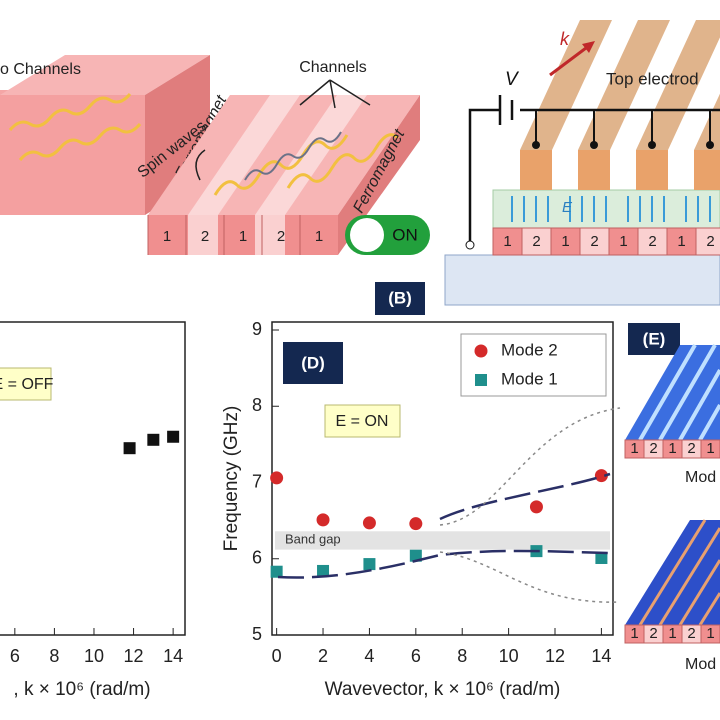  Describe the element at coordinates (257, 634) in the screenshot. I see `y-tick-label: 5` at that location.